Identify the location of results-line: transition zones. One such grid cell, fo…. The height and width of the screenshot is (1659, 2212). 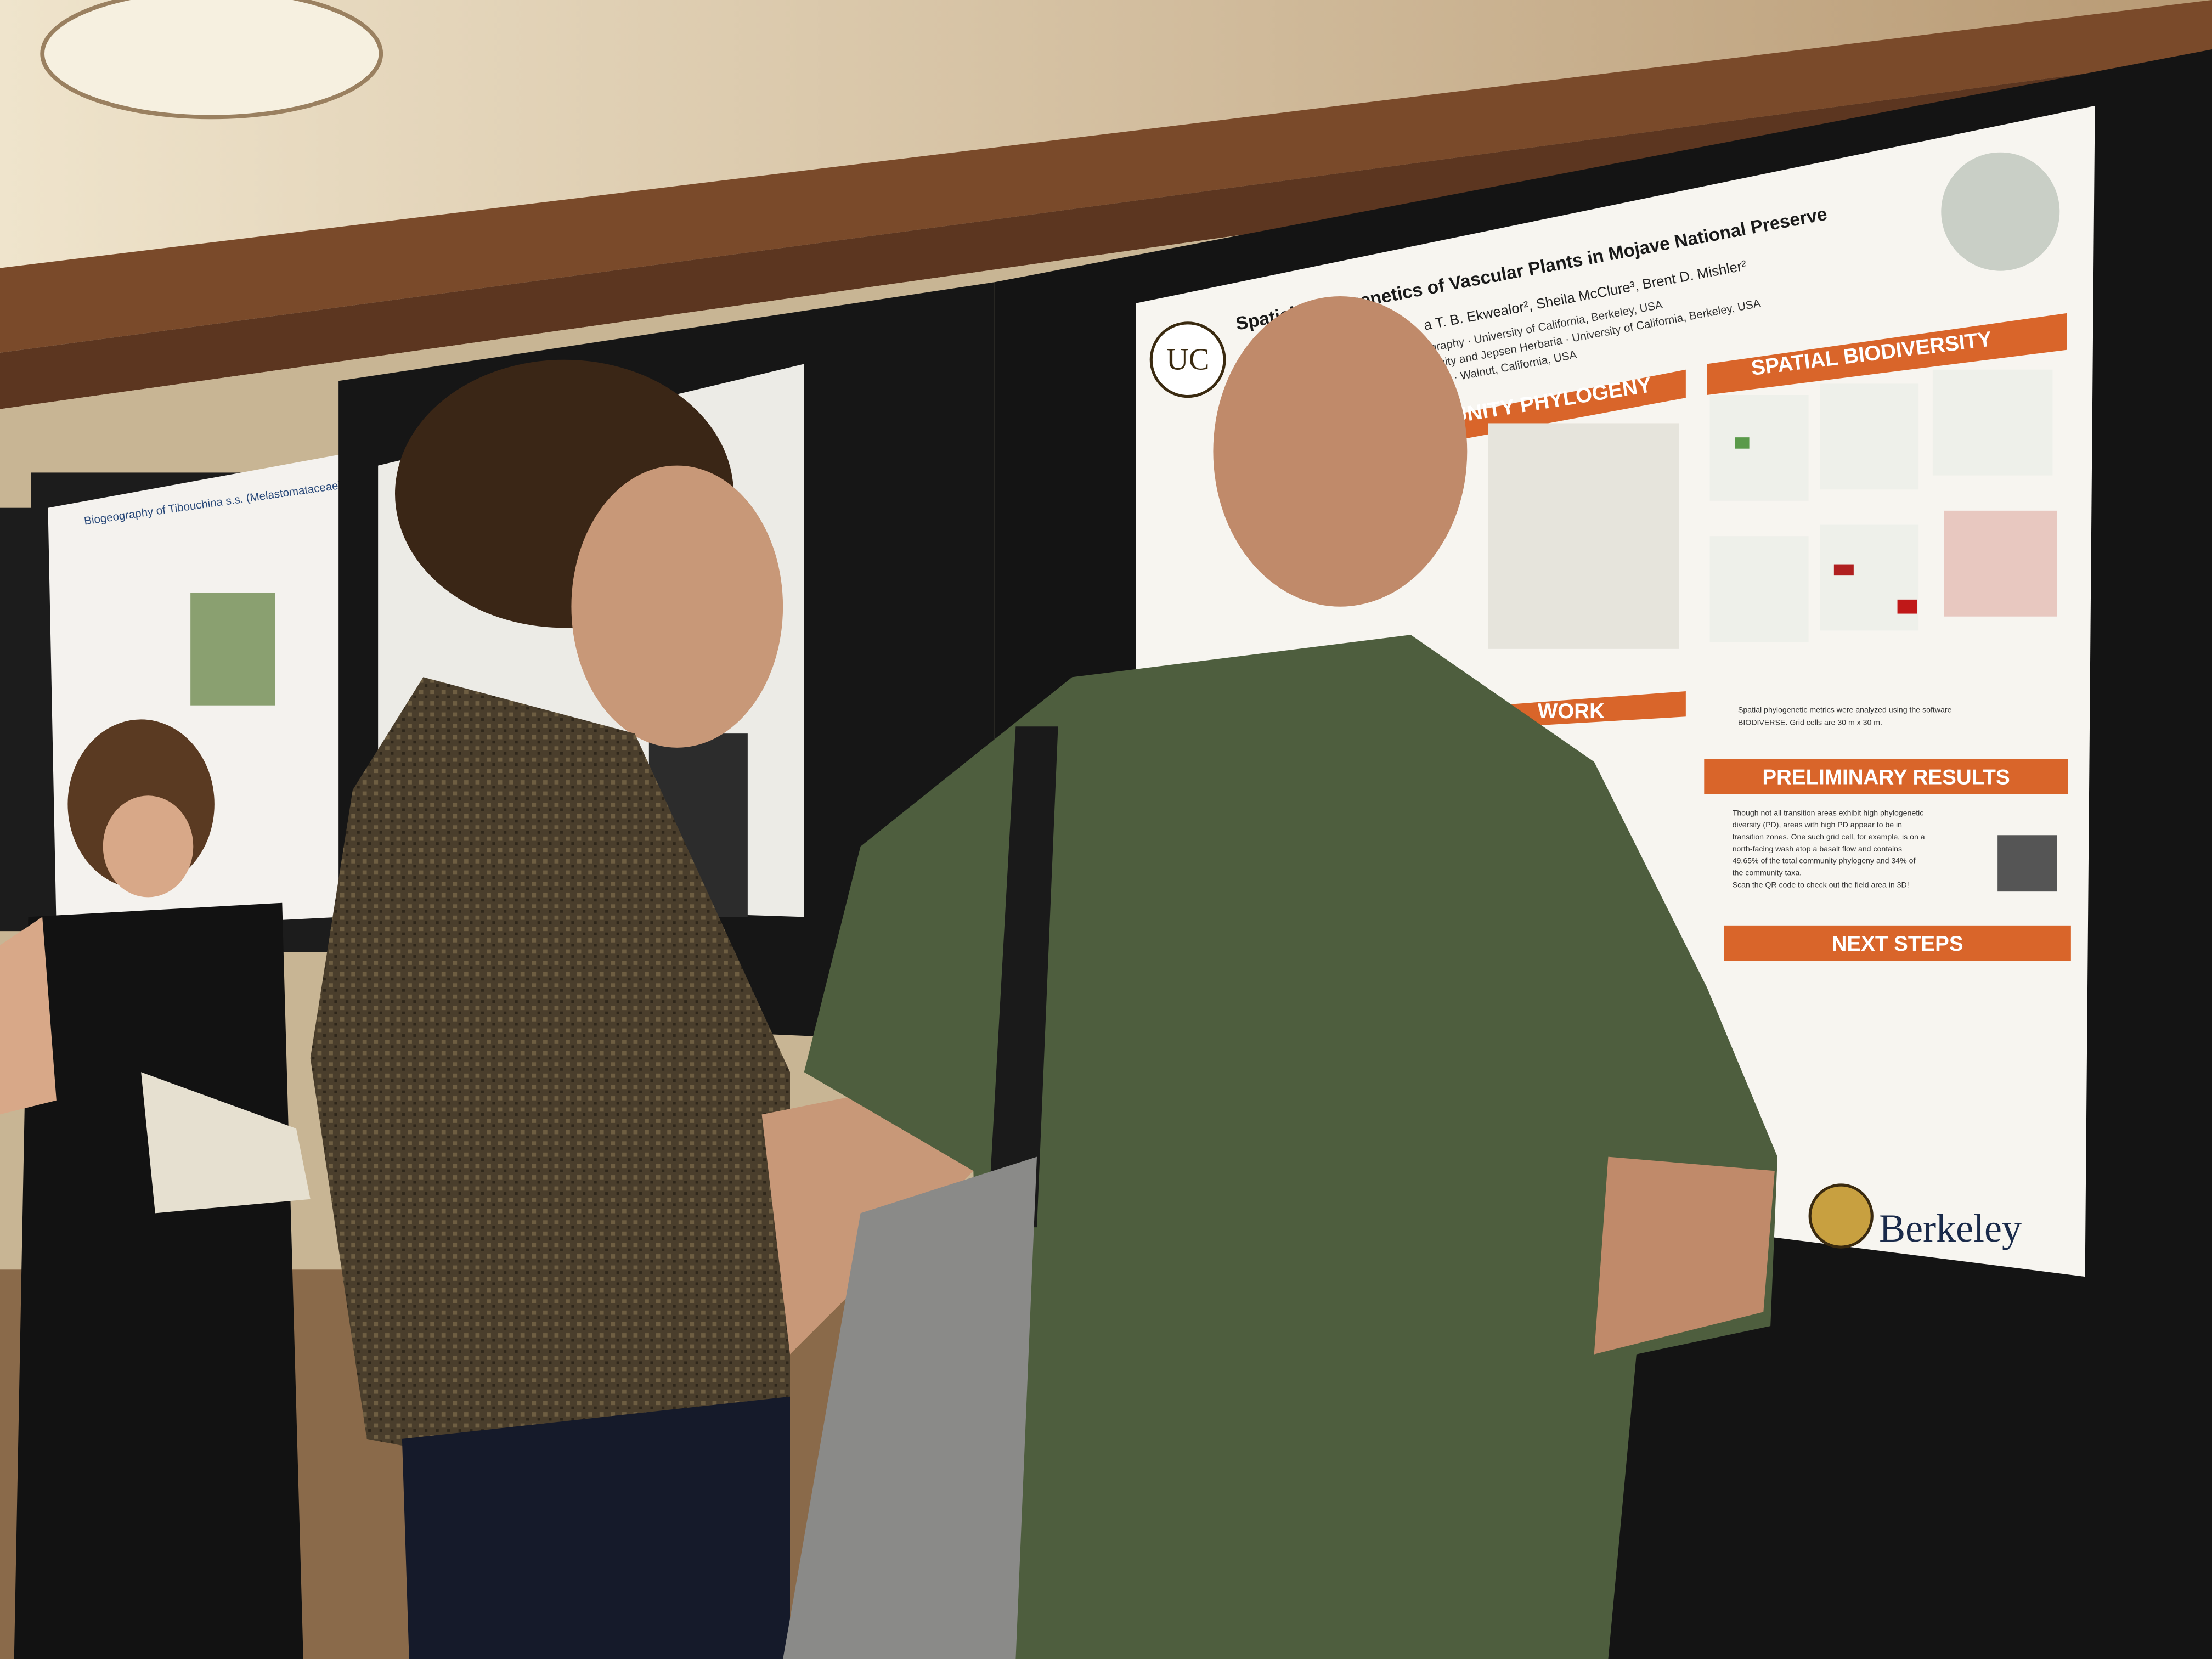
(1829, 837).